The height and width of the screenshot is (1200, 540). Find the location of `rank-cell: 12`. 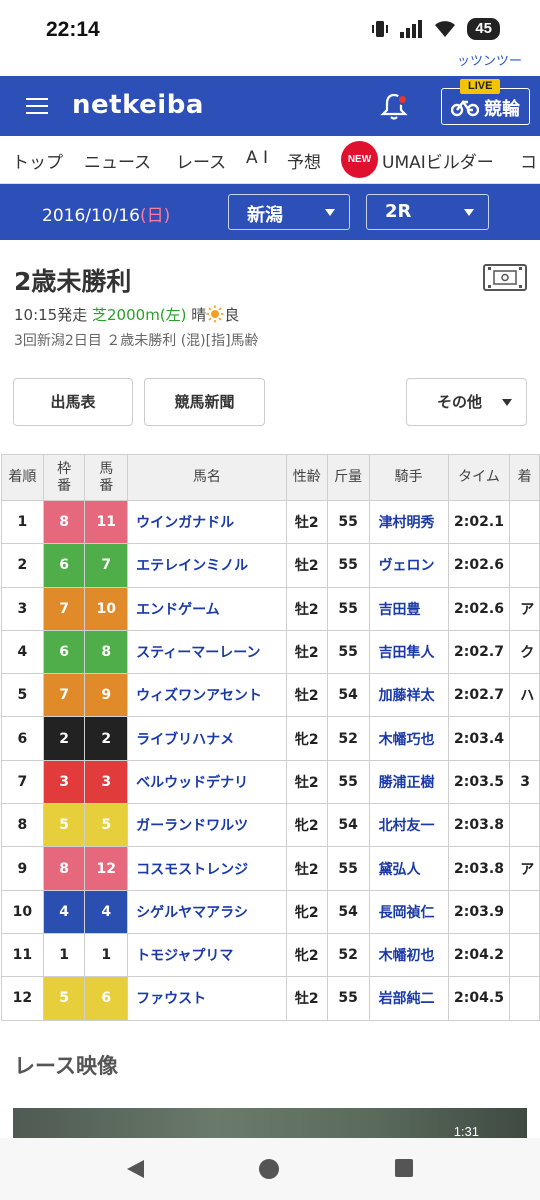

rank-cell: 12 is located at coordinates (22, 998).